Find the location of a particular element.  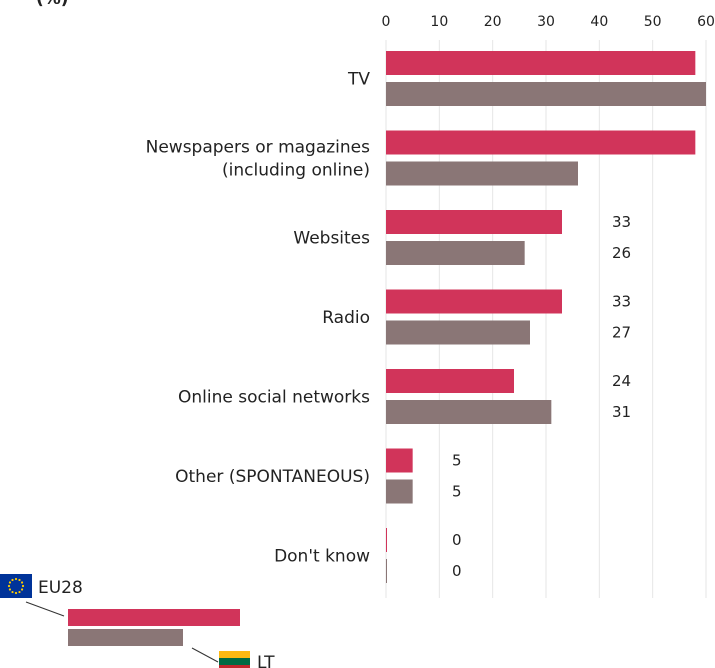

category-label: Online social networks is located at coordinates (274, 398).